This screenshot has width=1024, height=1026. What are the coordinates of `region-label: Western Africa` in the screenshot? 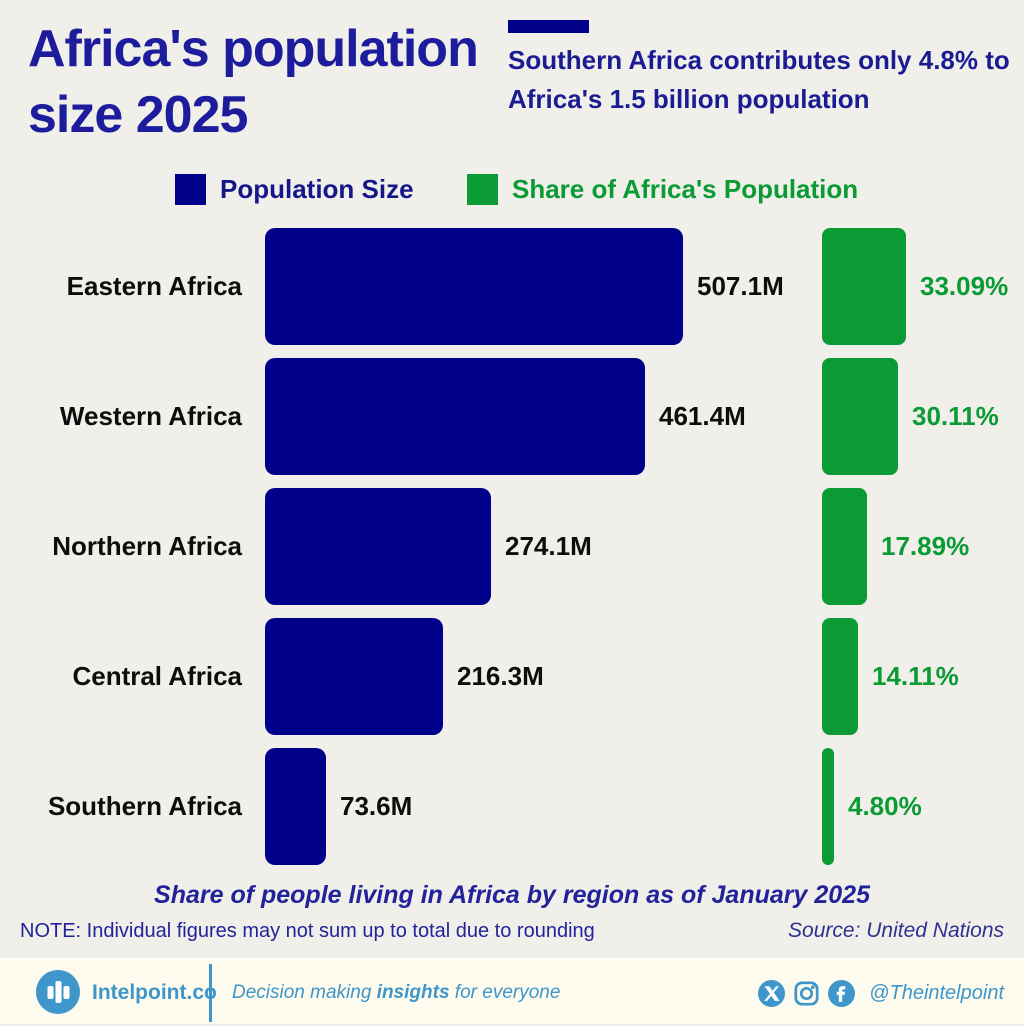 It's located at (150, 416).